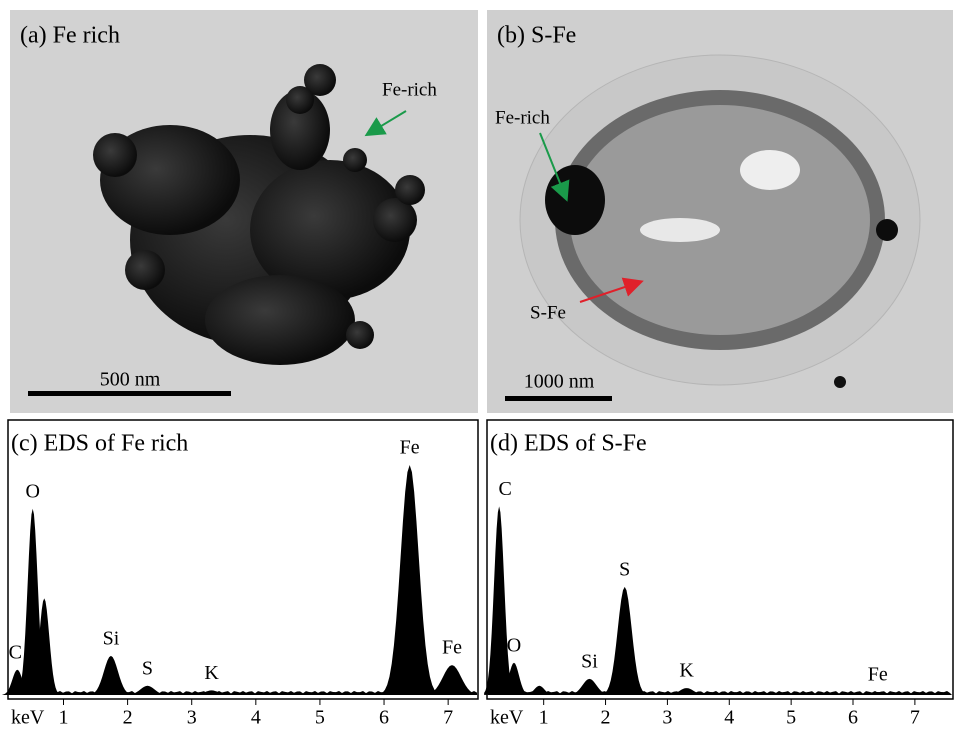  I want to click on panel-label: (a) Fe rich, so click(70, 36).